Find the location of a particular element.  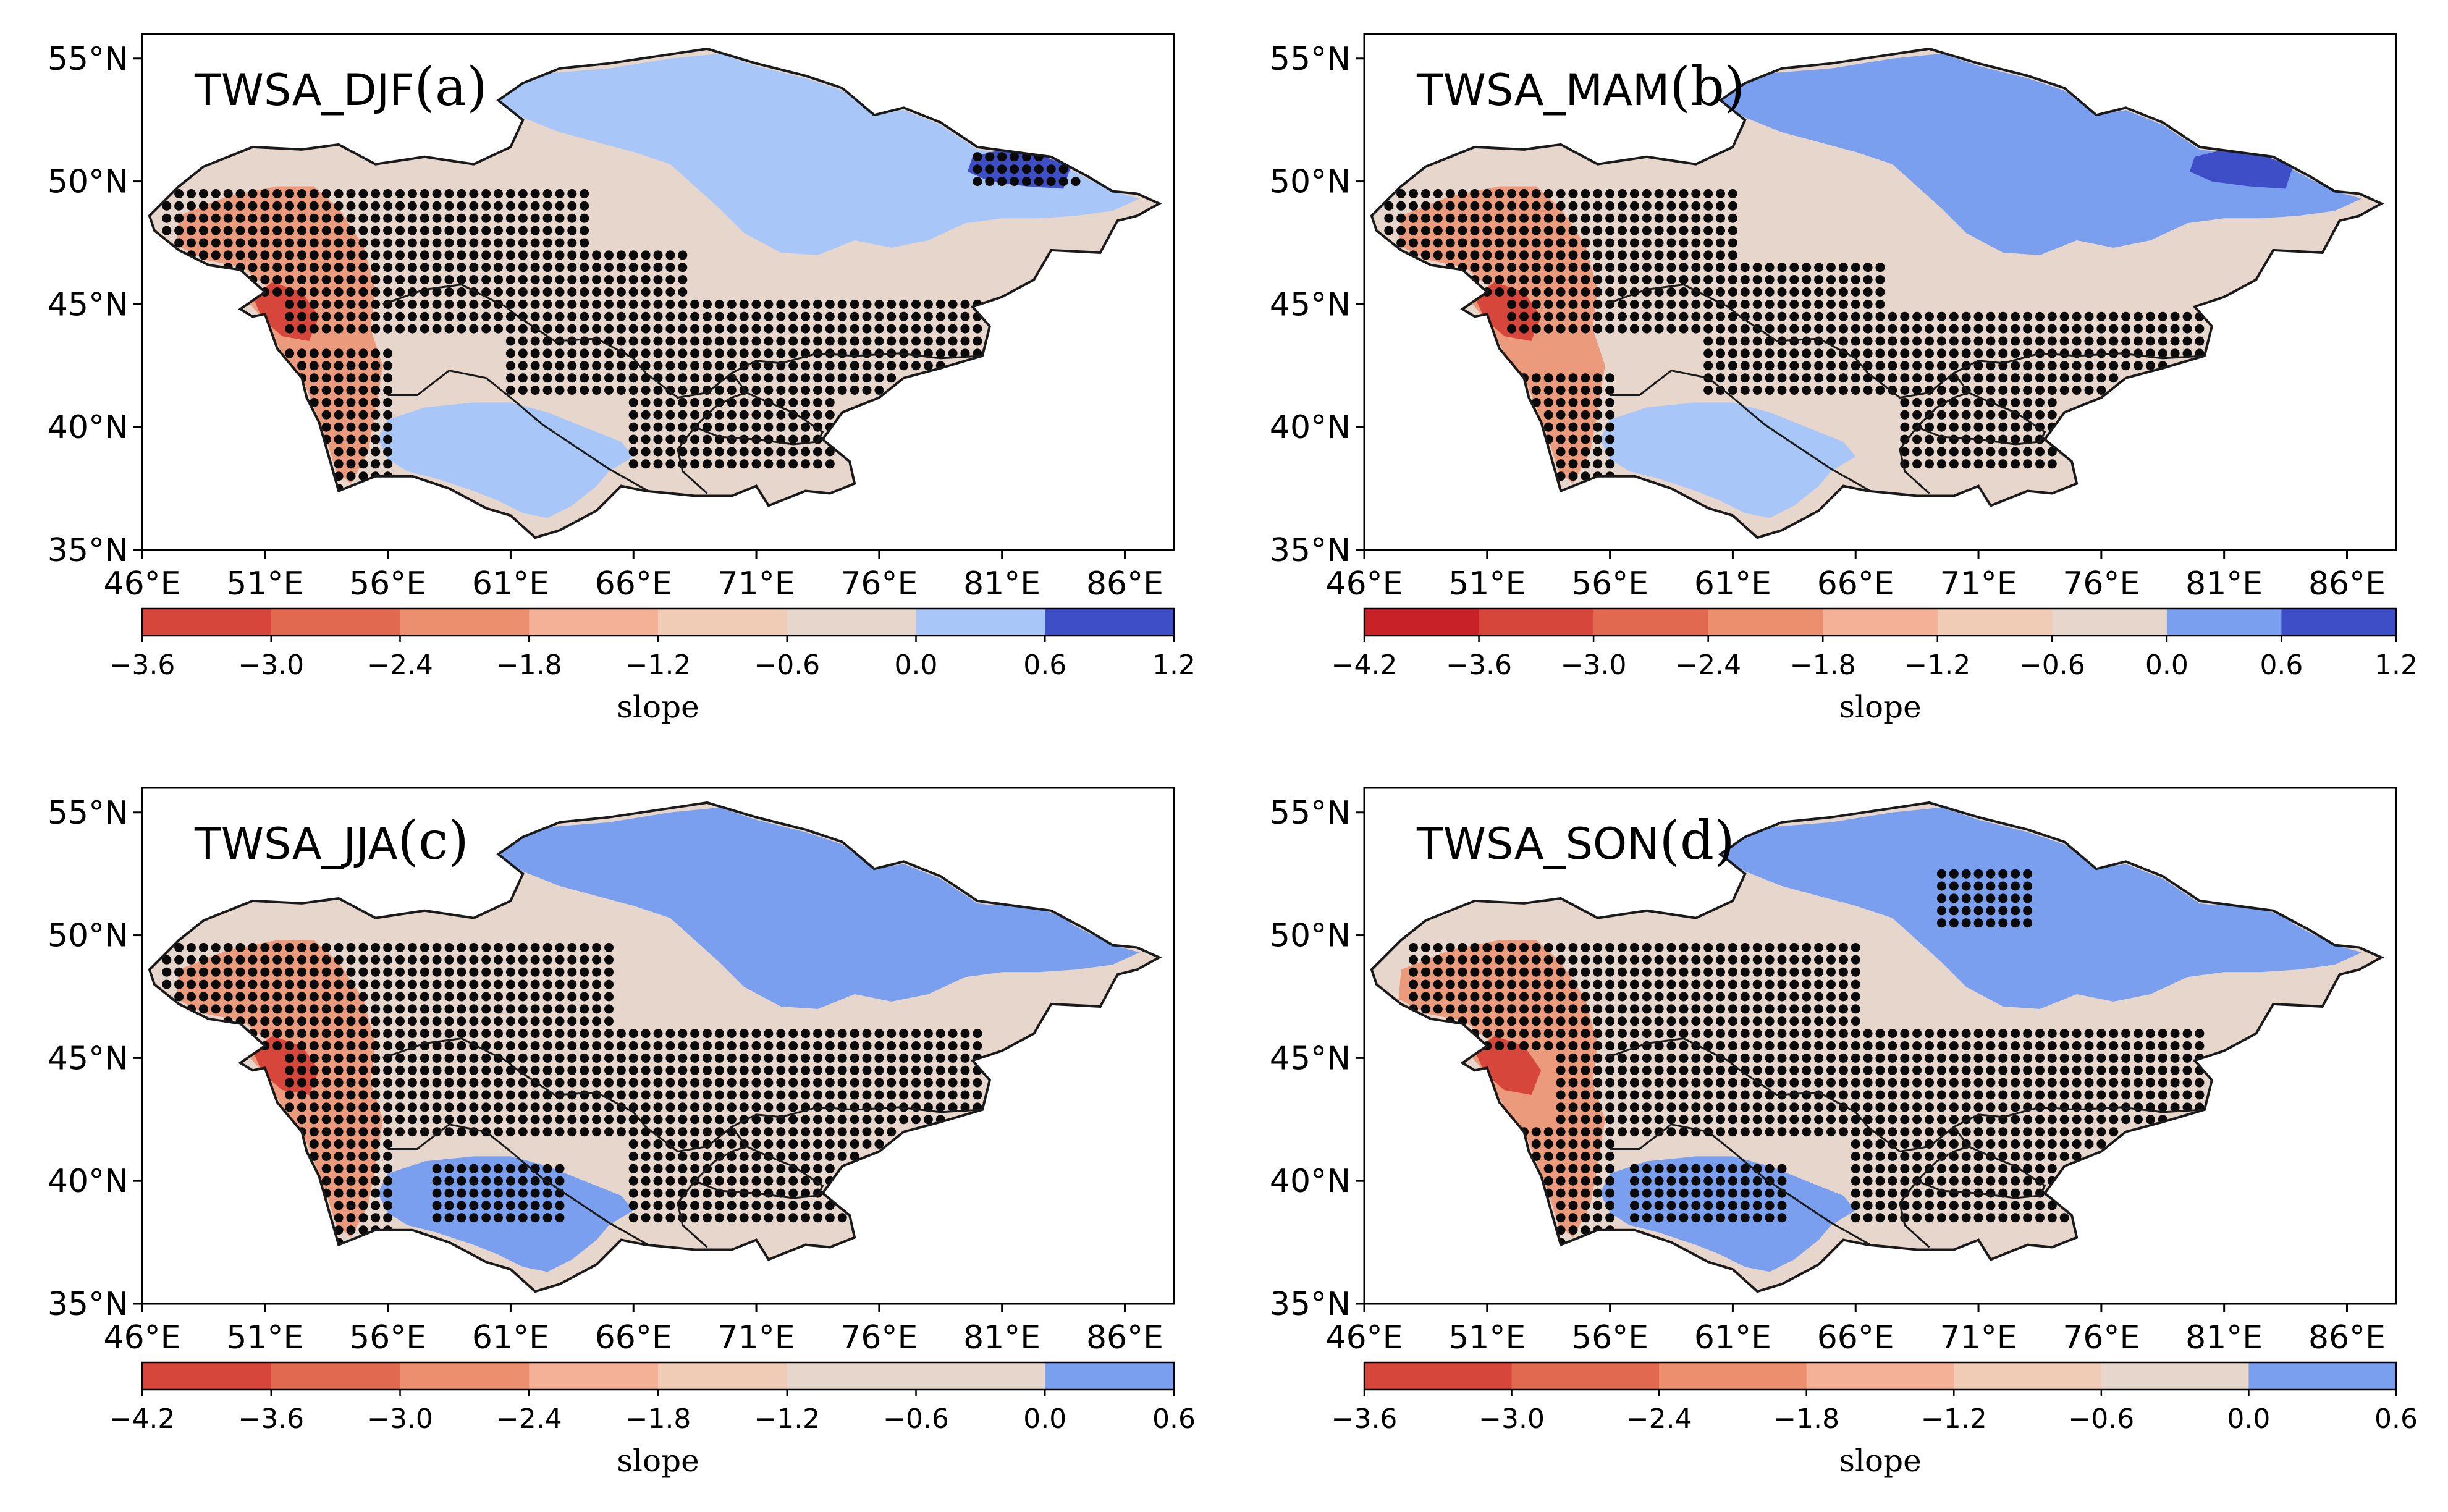

lat-tick-label: 50°N is located at coordinates (89, 182).